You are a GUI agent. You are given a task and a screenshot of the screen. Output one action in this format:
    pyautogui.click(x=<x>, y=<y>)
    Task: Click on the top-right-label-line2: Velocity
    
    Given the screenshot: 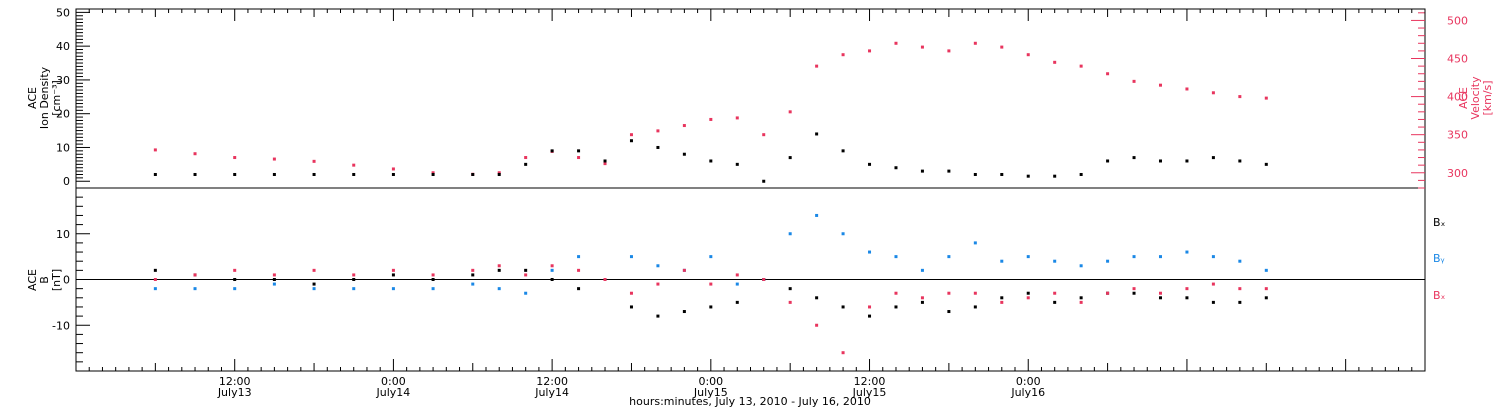 What is the action you would take?
    pyautogui.click(x=1475, y=98)
    